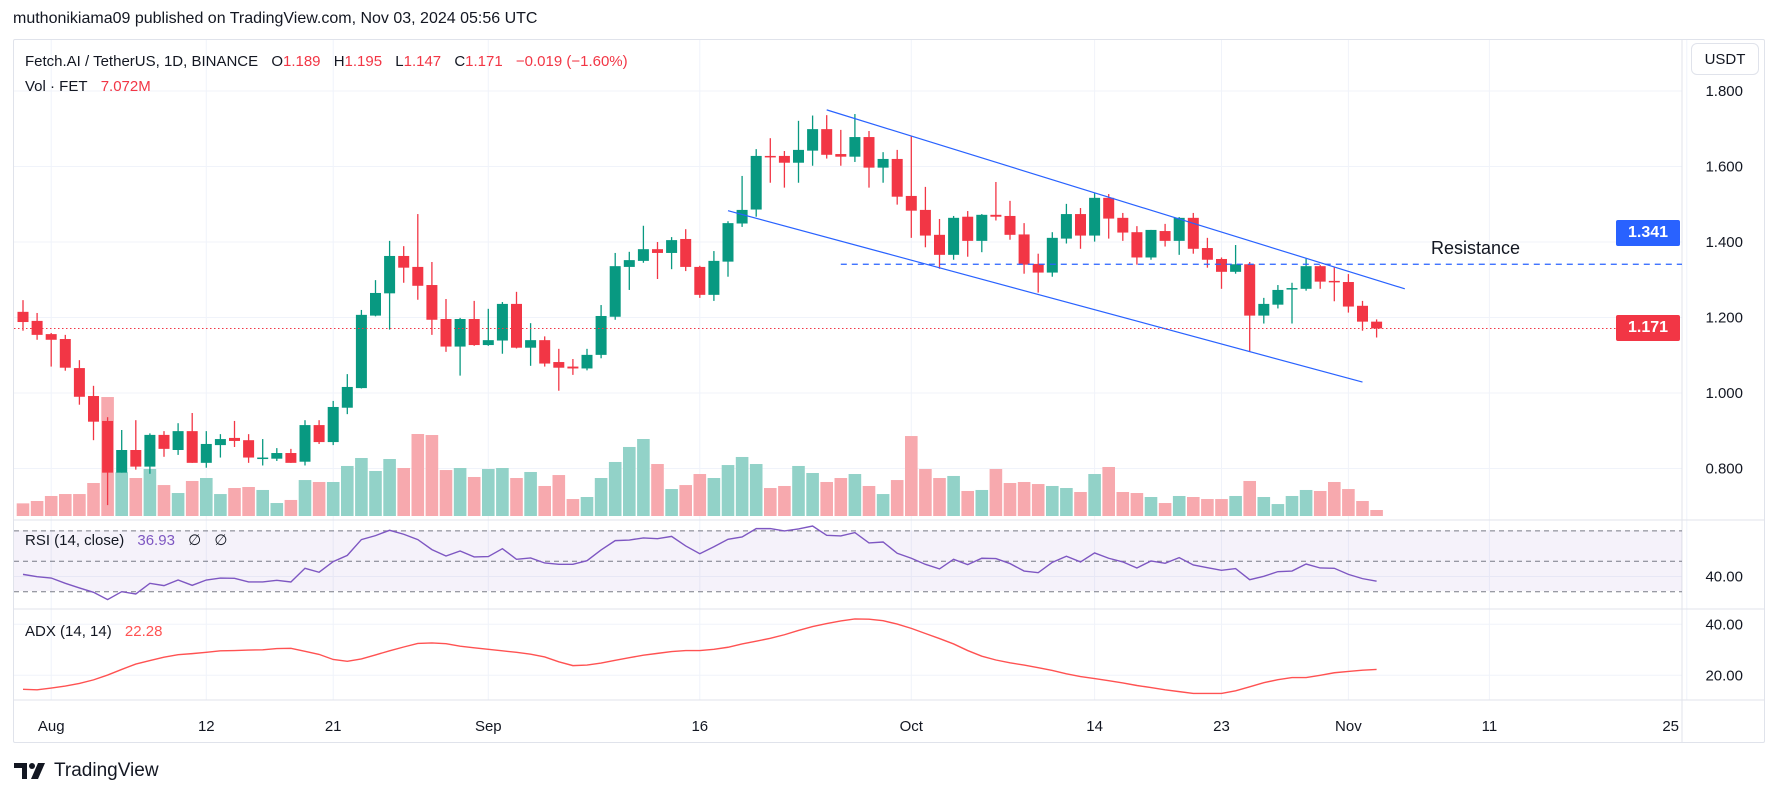  Describe the element at coordinates (142, 61) in the screenshot. I see `symbol-title: Fetch.AI / TetherUS, 1D, BINANCE` at that location.